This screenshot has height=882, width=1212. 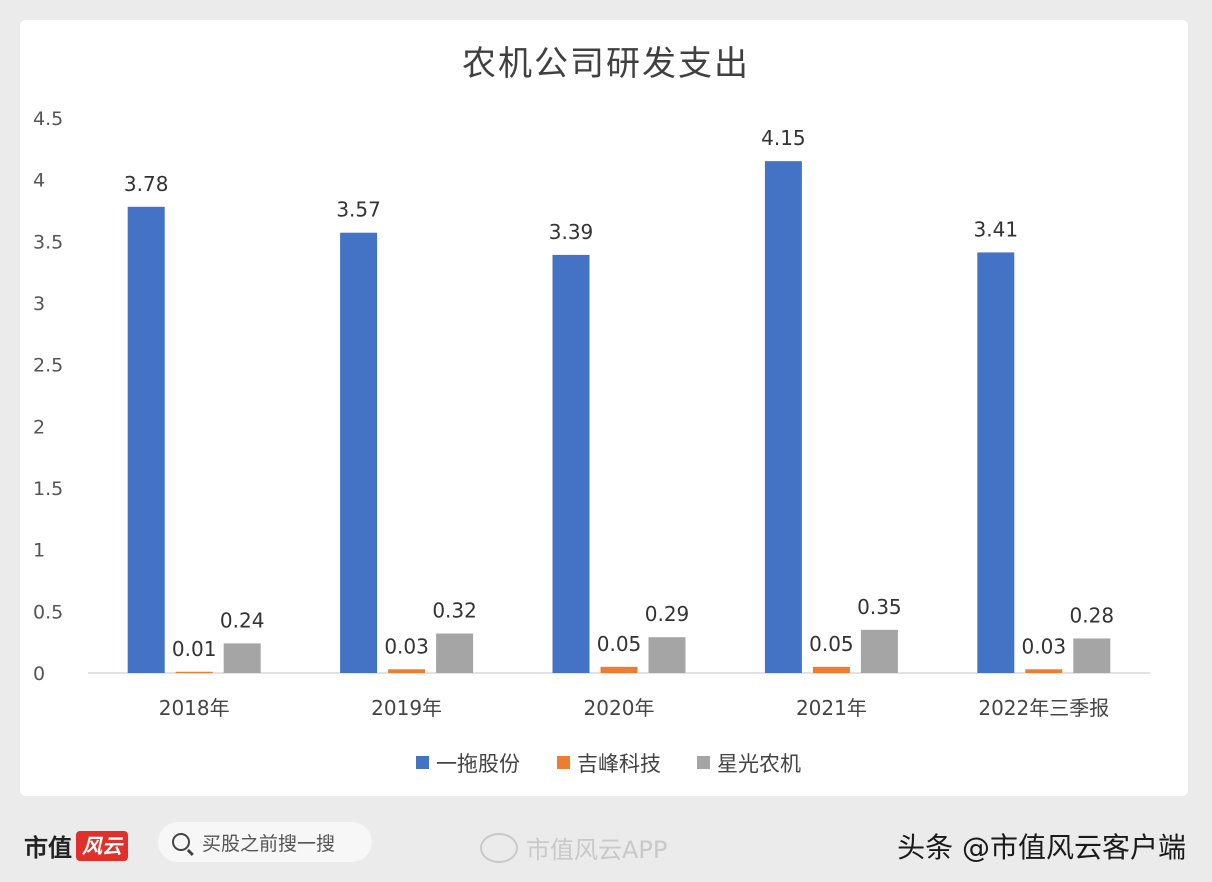 What do you see at coordinates (606, 64) in the screenshot?
I see `chart-title: 农机公司研发支出` at bounding box center [606, 64].